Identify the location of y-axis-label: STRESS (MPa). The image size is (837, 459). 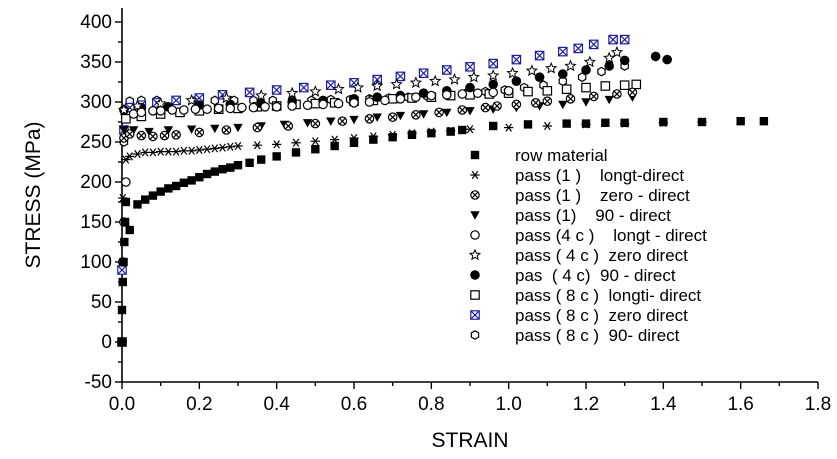
(33, 194).